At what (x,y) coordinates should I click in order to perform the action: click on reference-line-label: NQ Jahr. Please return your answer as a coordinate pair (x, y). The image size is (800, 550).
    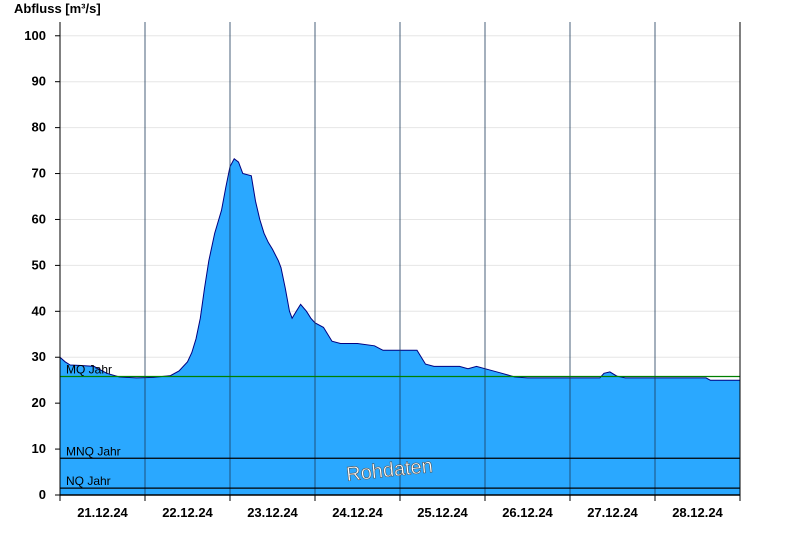
    Looking at the image, I should click on (88, 481).